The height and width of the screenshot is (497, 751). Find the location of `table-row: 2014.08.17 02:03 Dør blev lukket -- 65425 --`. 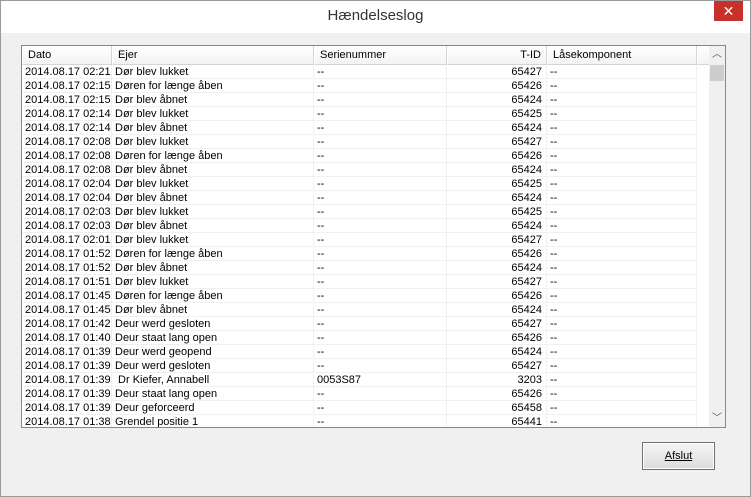

table-row: 2014.08.17 02:03 Dør blev lukket -- 65425 -- is located at coordinates (366, 212).